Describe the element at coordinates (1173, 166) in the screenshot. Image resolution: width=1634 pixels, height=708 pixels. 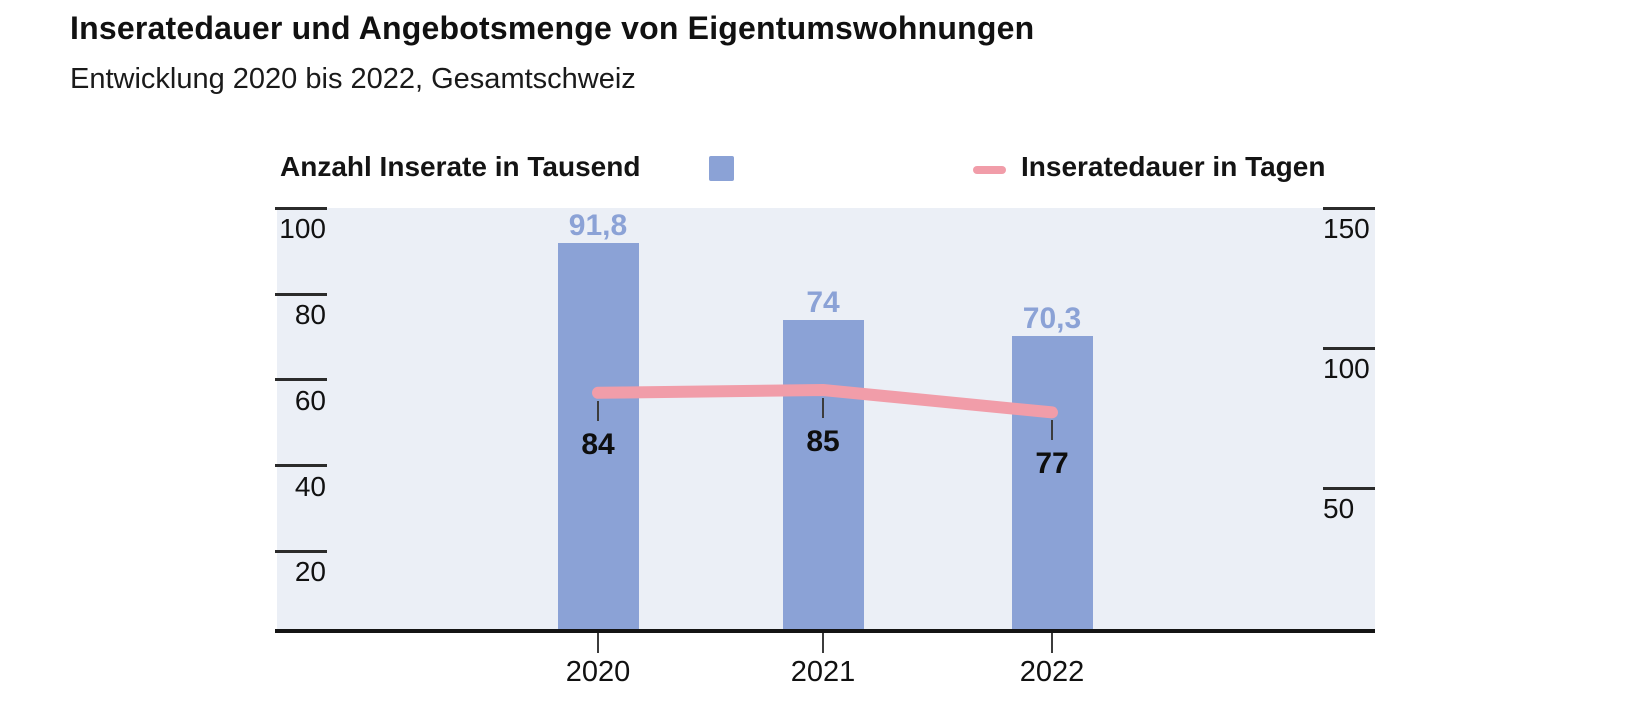
I see `legend-line-label: Inseratedauer in Tagen` at that location.